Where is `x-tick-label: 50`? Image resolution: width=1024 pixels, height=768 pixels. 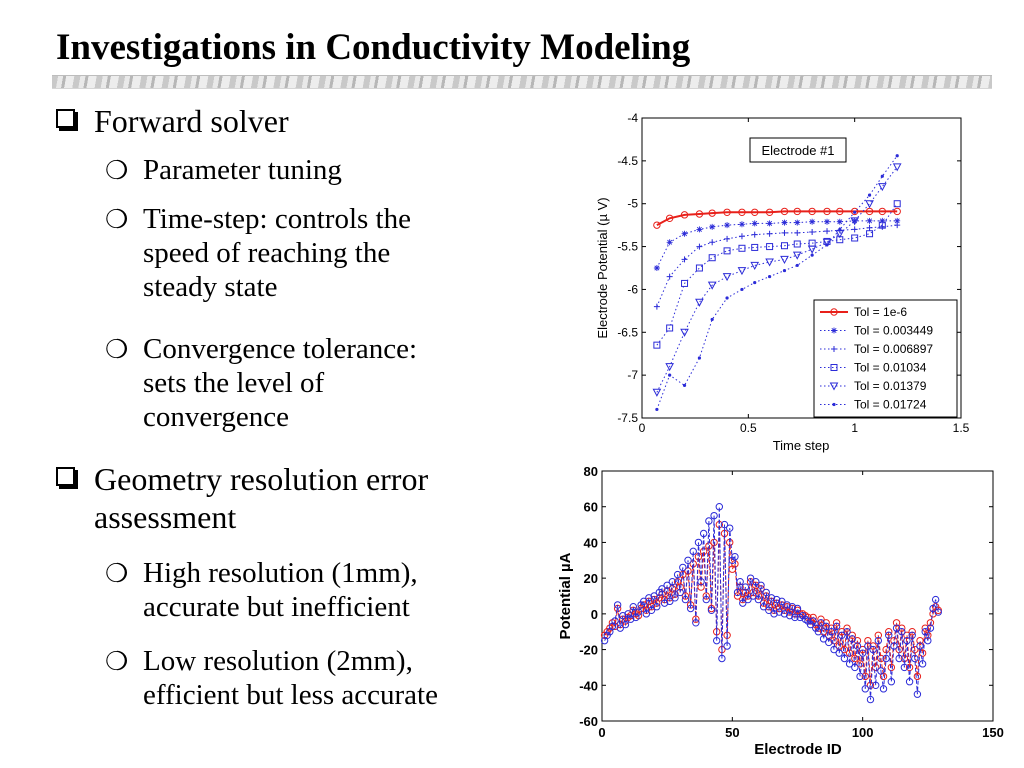
x-tick-label: 50 is located at coordinates (732, 732).